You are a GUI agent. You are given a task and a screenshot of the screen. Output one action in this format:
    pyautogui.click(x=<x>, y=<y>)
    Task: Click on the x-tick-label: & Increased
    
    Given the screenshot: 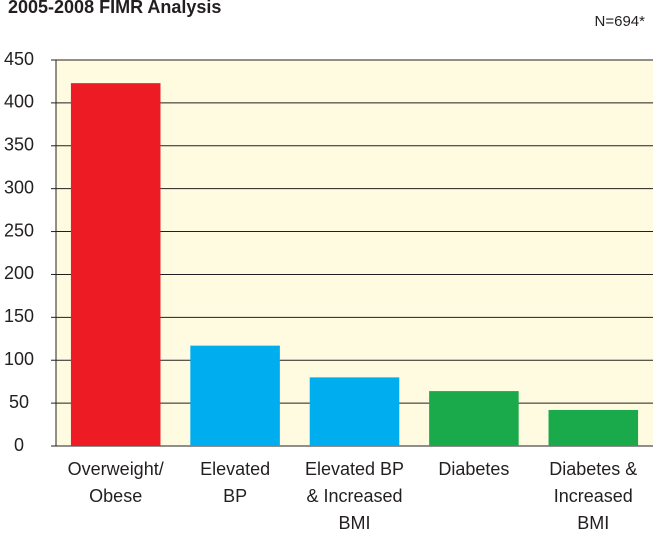 What is the action you would take?
    pyautogui.click(x=354, y=496)
    